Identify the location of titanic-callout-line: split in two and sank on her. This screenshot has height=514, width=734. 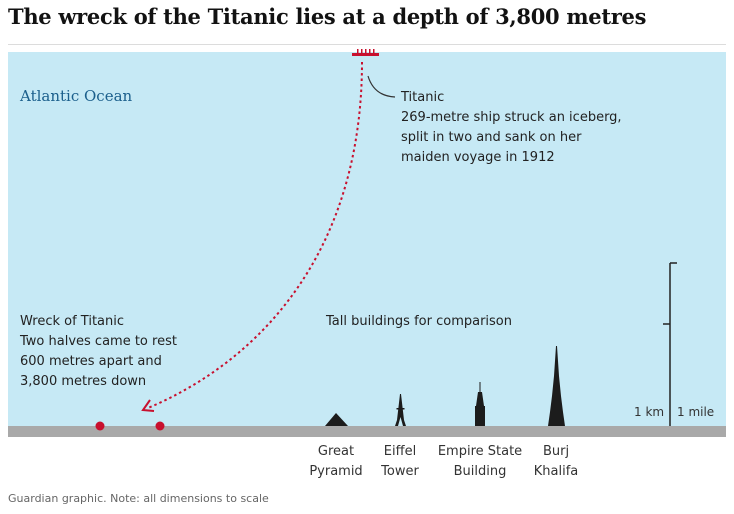
(491, 137).